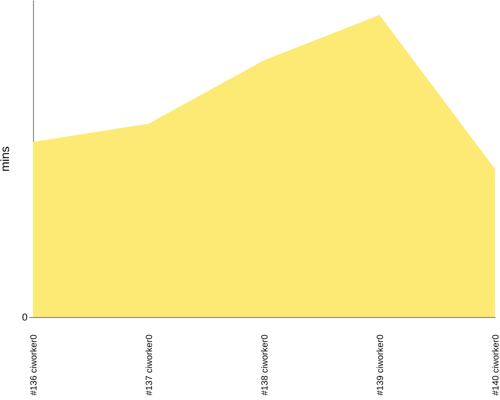  What do you see at coordinates (380, 365) in the screenshot?
I see `x-tick-label: #139 ciworker0` at bounding box center [380, 365].